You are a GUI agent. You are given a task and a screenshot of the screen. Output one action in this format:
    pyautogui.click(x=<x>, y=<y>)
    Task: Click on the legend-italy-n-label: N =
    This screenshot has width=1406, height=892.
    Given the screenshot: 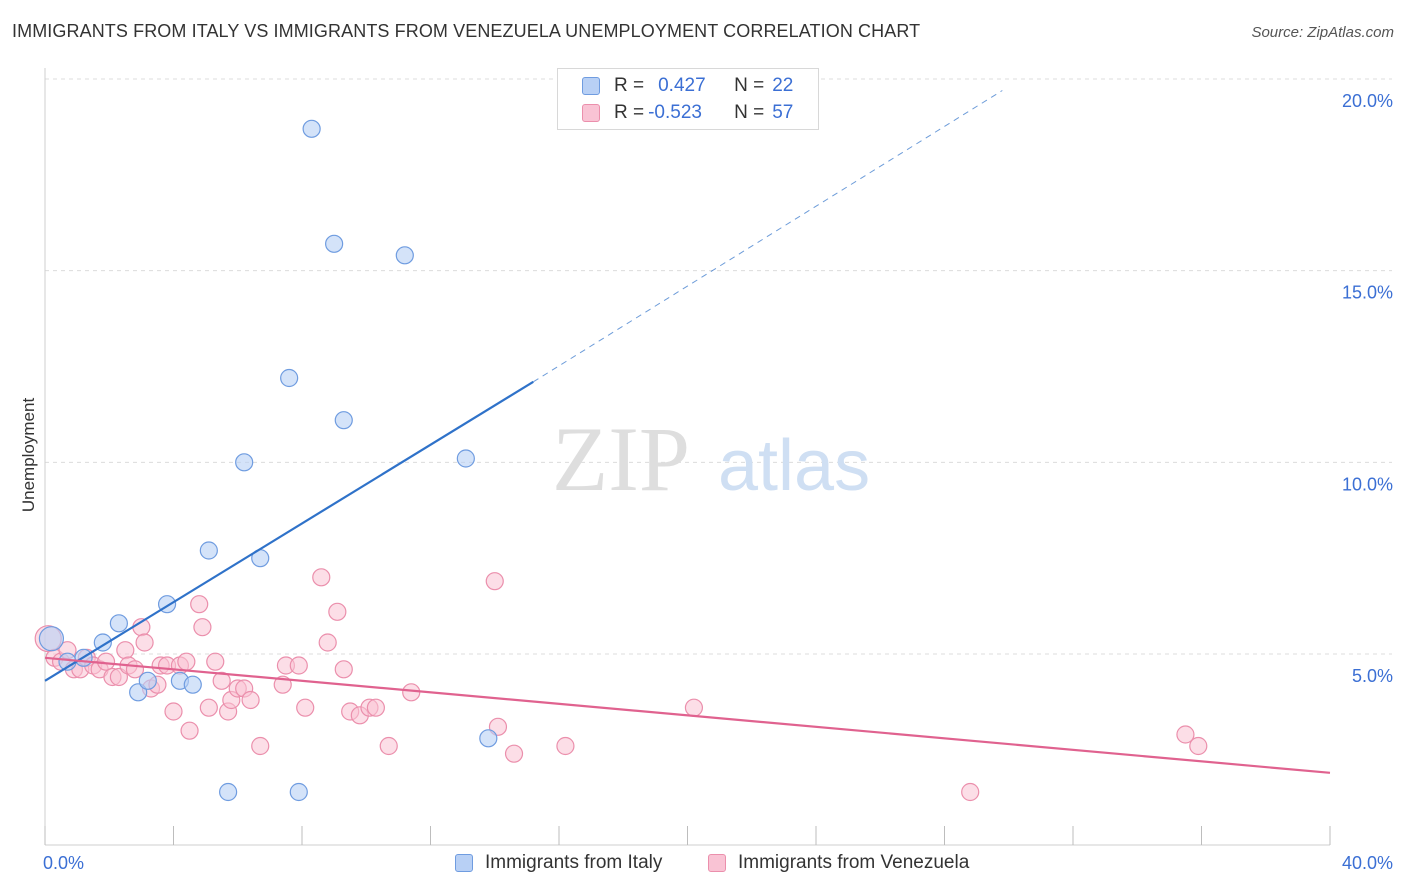 What is the action you would take?
    pyautogui.click(x=749, y=85)
    